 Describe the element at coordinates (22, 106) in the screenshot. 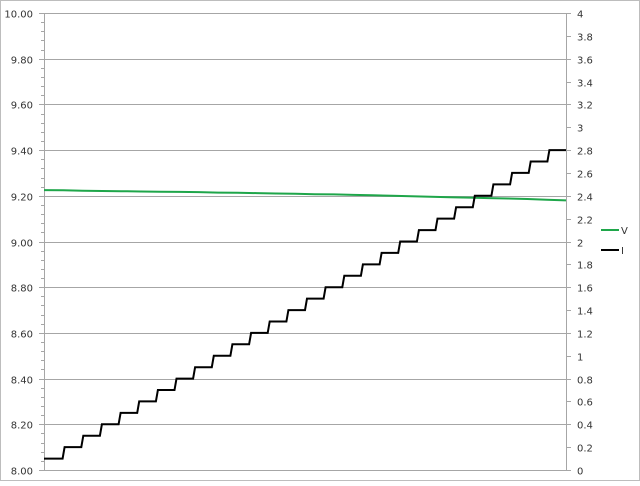

I see `left-tick-label: 9.60` at that location.